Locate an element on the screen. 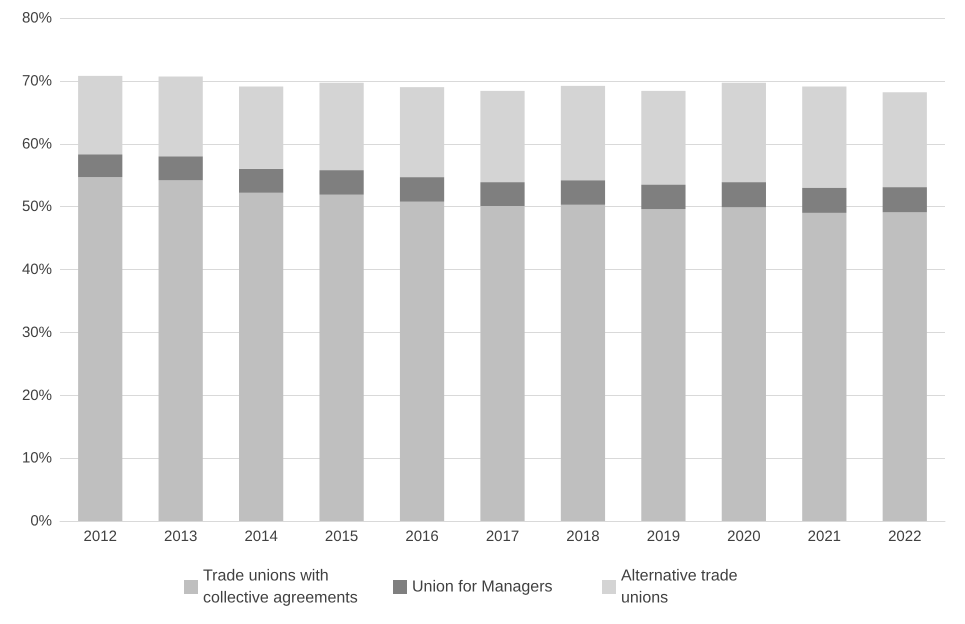 This screenshot has height=624, width=965. y-tick-label: 60% is located at coordinates (37, 143).